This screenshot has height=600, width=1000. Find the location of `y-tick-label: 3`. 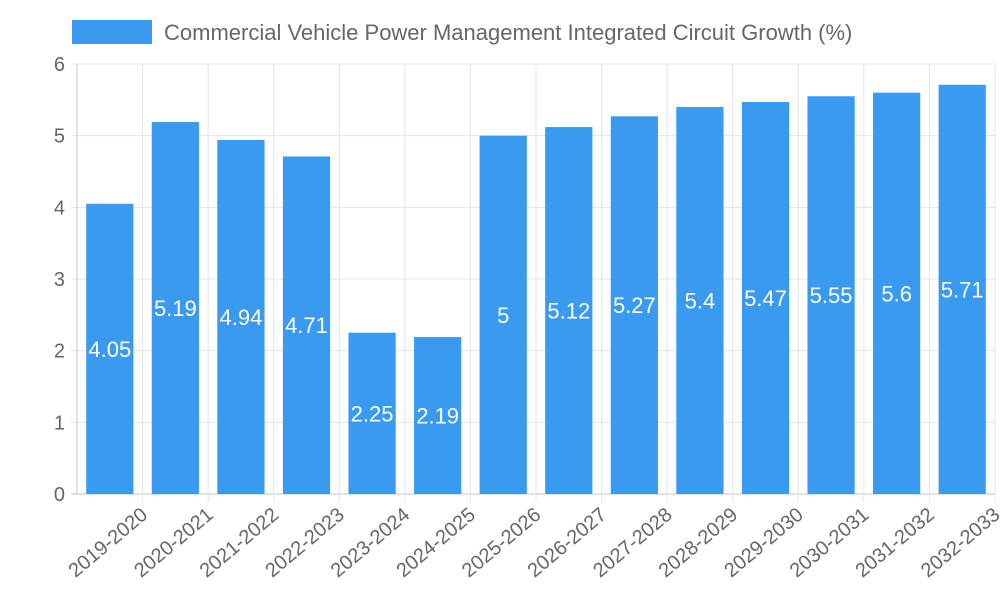

y-tick-label: 3 is located at coordinates (59, 280).